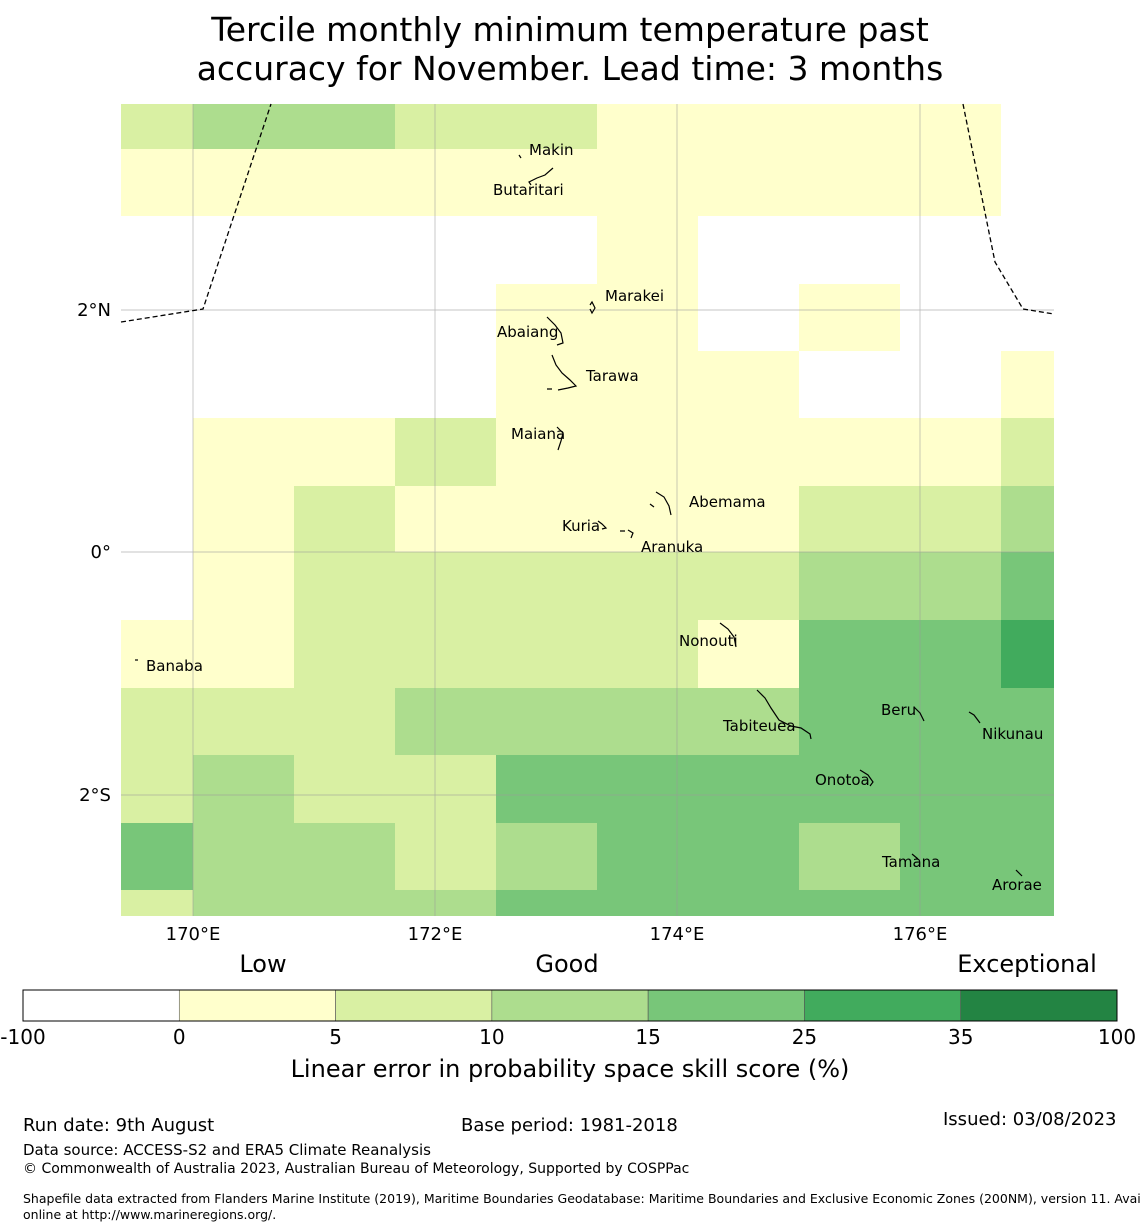 This screenshot has width=1140, height=1230. Describe the element at coordinates (1012, 734) in the screenshot. I see `label-nikunau: Nikunau` at that location.